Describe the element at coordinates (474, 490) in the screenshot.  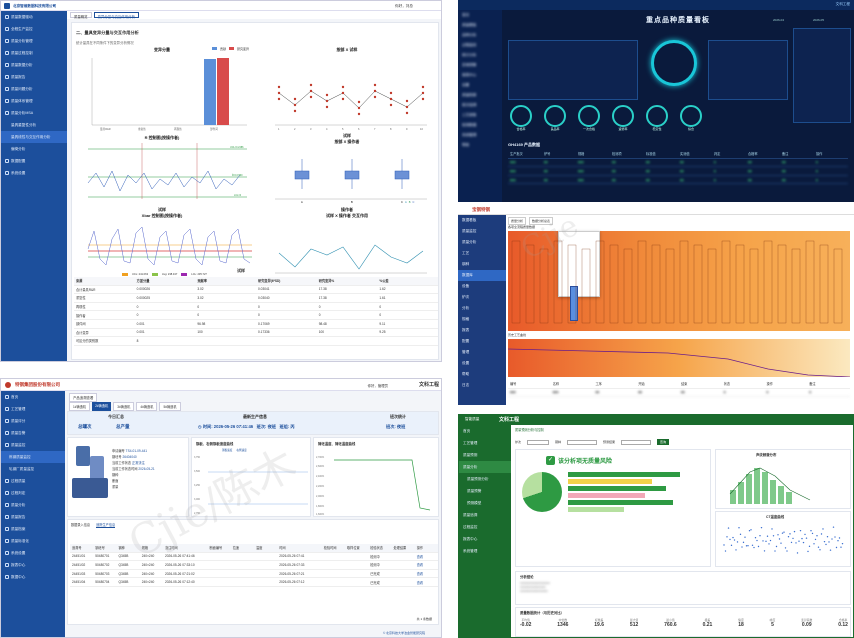
I see `sidebar-item: 质量预警` at that location.